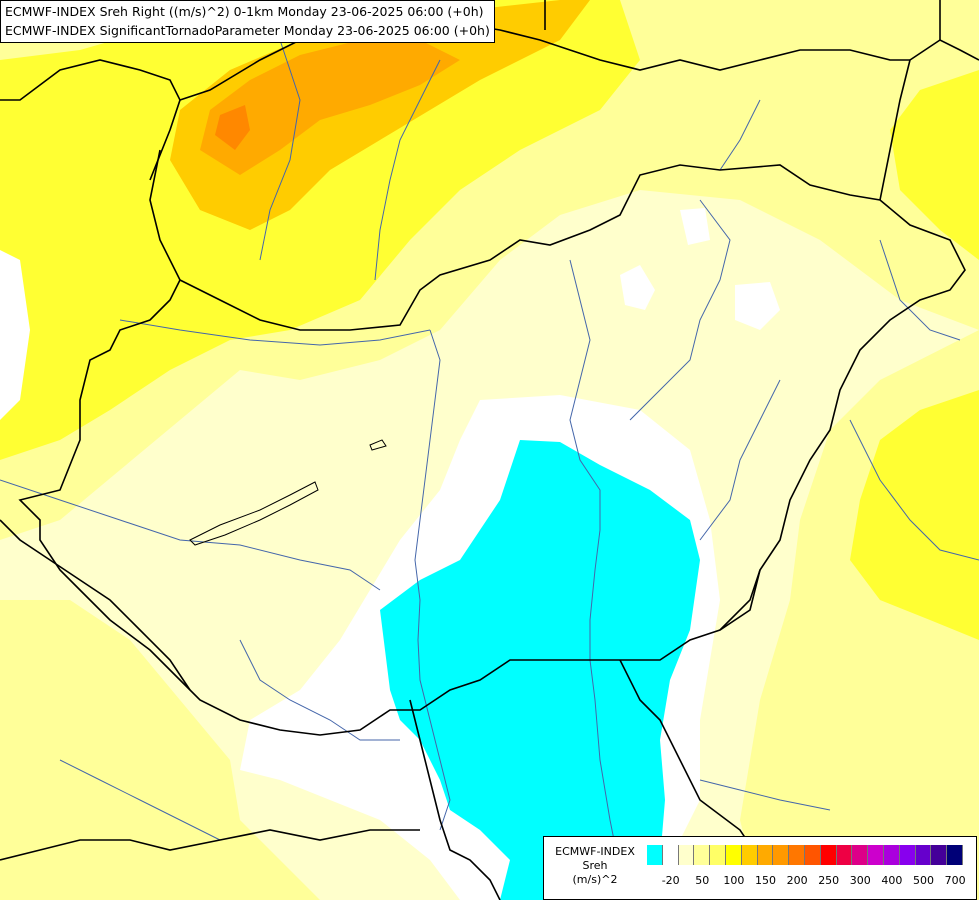  Describe the element at coordinates (797, 880) in the screenshot. I see `legend-tick-label: 200` at that location.